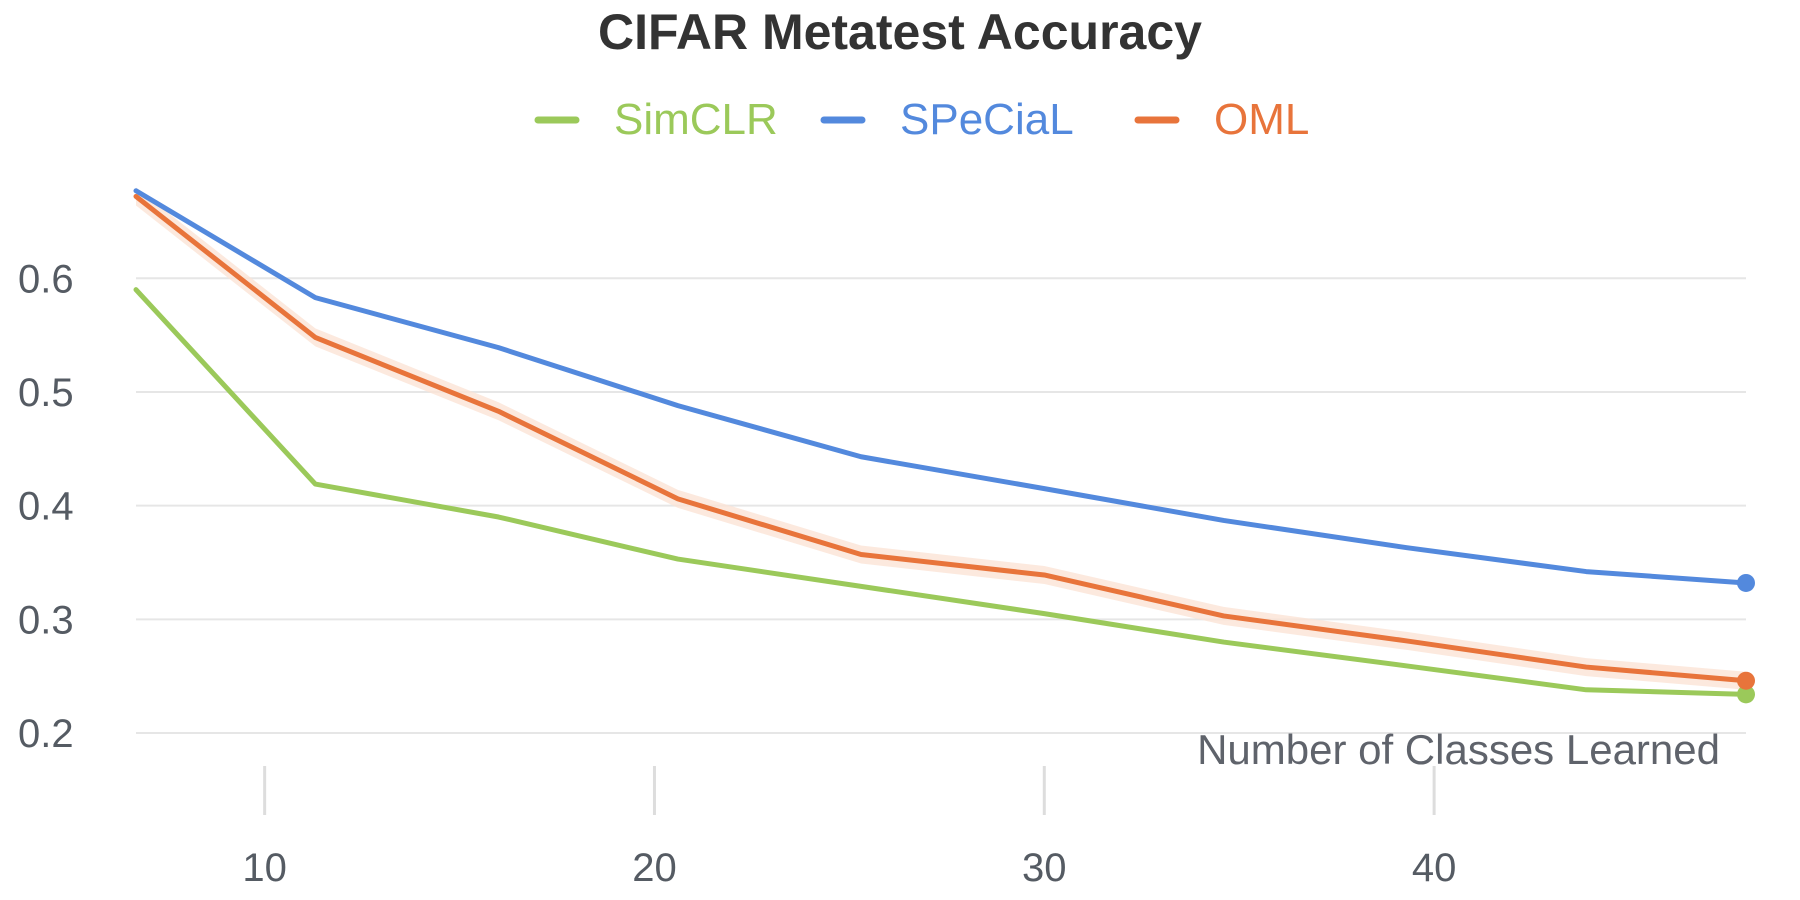  I want to click on x-tick-label: 10, so click(264, 868).